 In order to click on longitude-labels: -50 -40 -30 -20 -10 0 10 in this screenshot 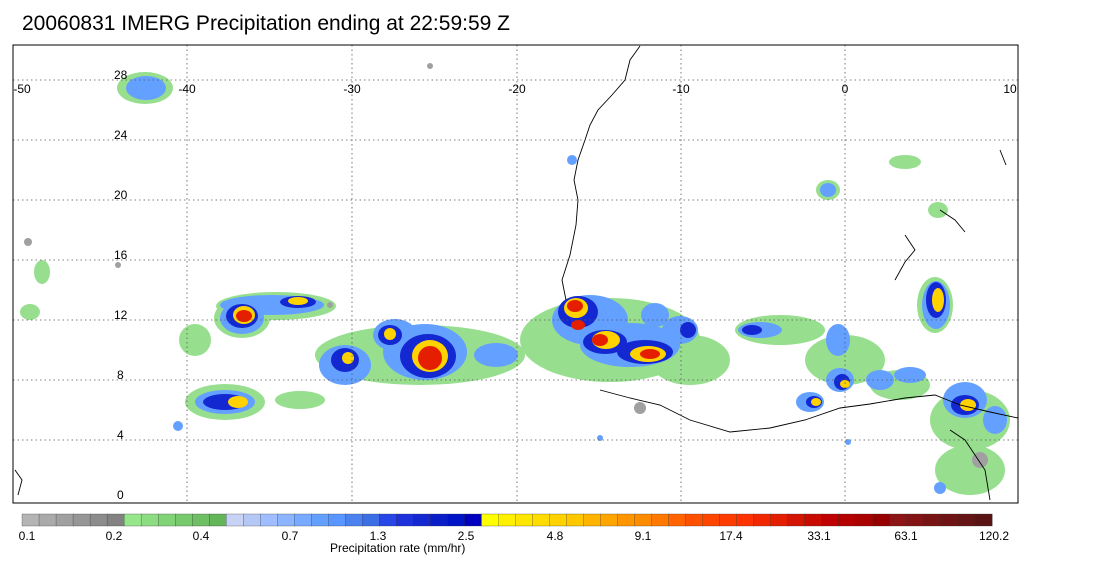, I will do `click(515, 89)`.